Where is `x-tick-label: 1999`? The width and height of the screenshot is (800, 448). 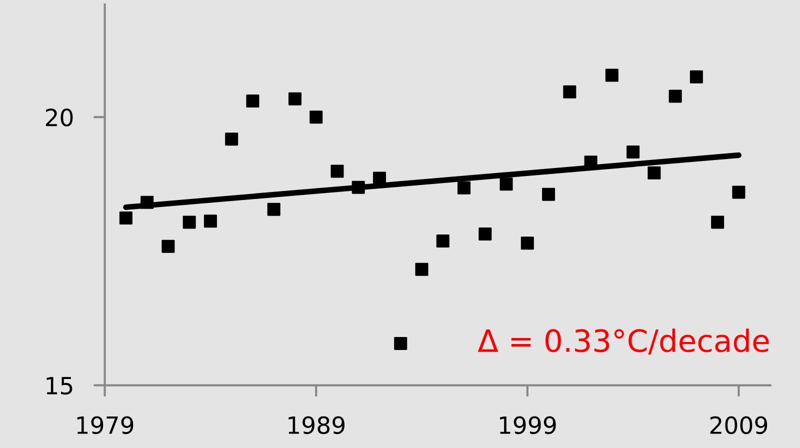 x-tick-label: 1999 is located at coordinates (528, 425).